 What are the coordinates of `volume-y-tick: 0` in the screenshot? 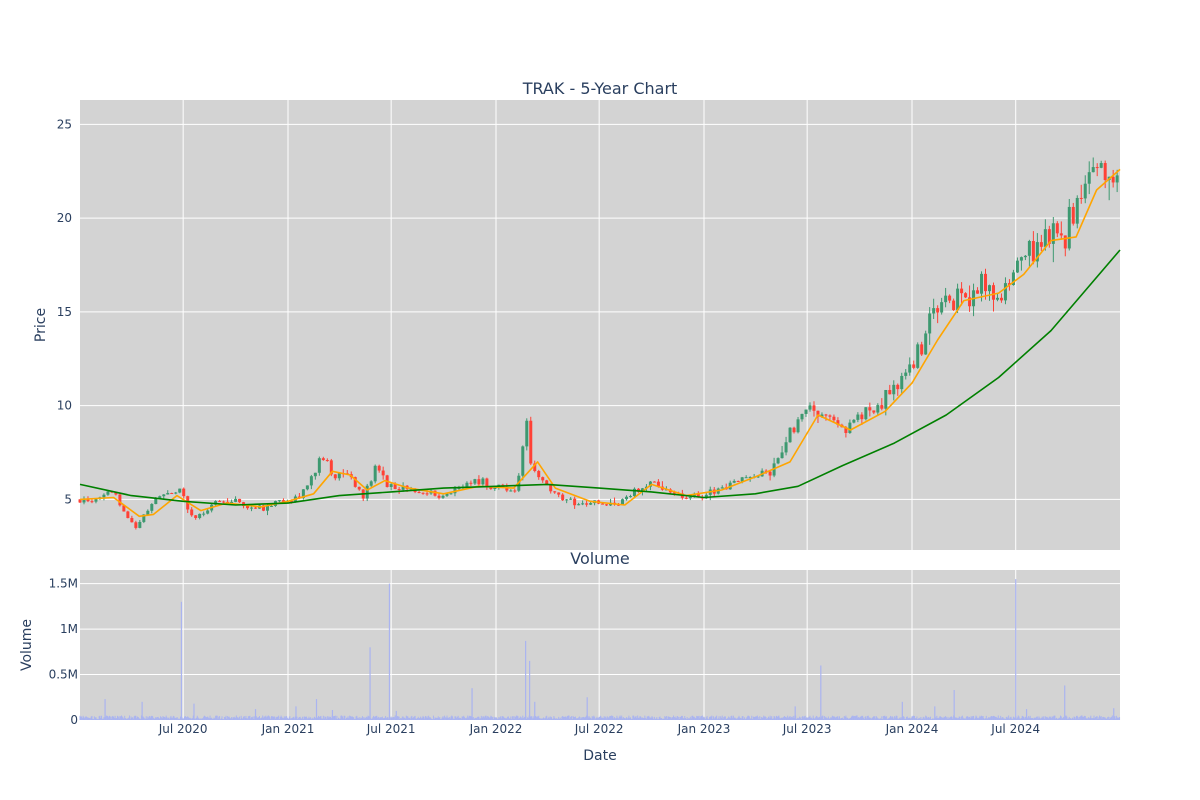 It's located at (74, 720).